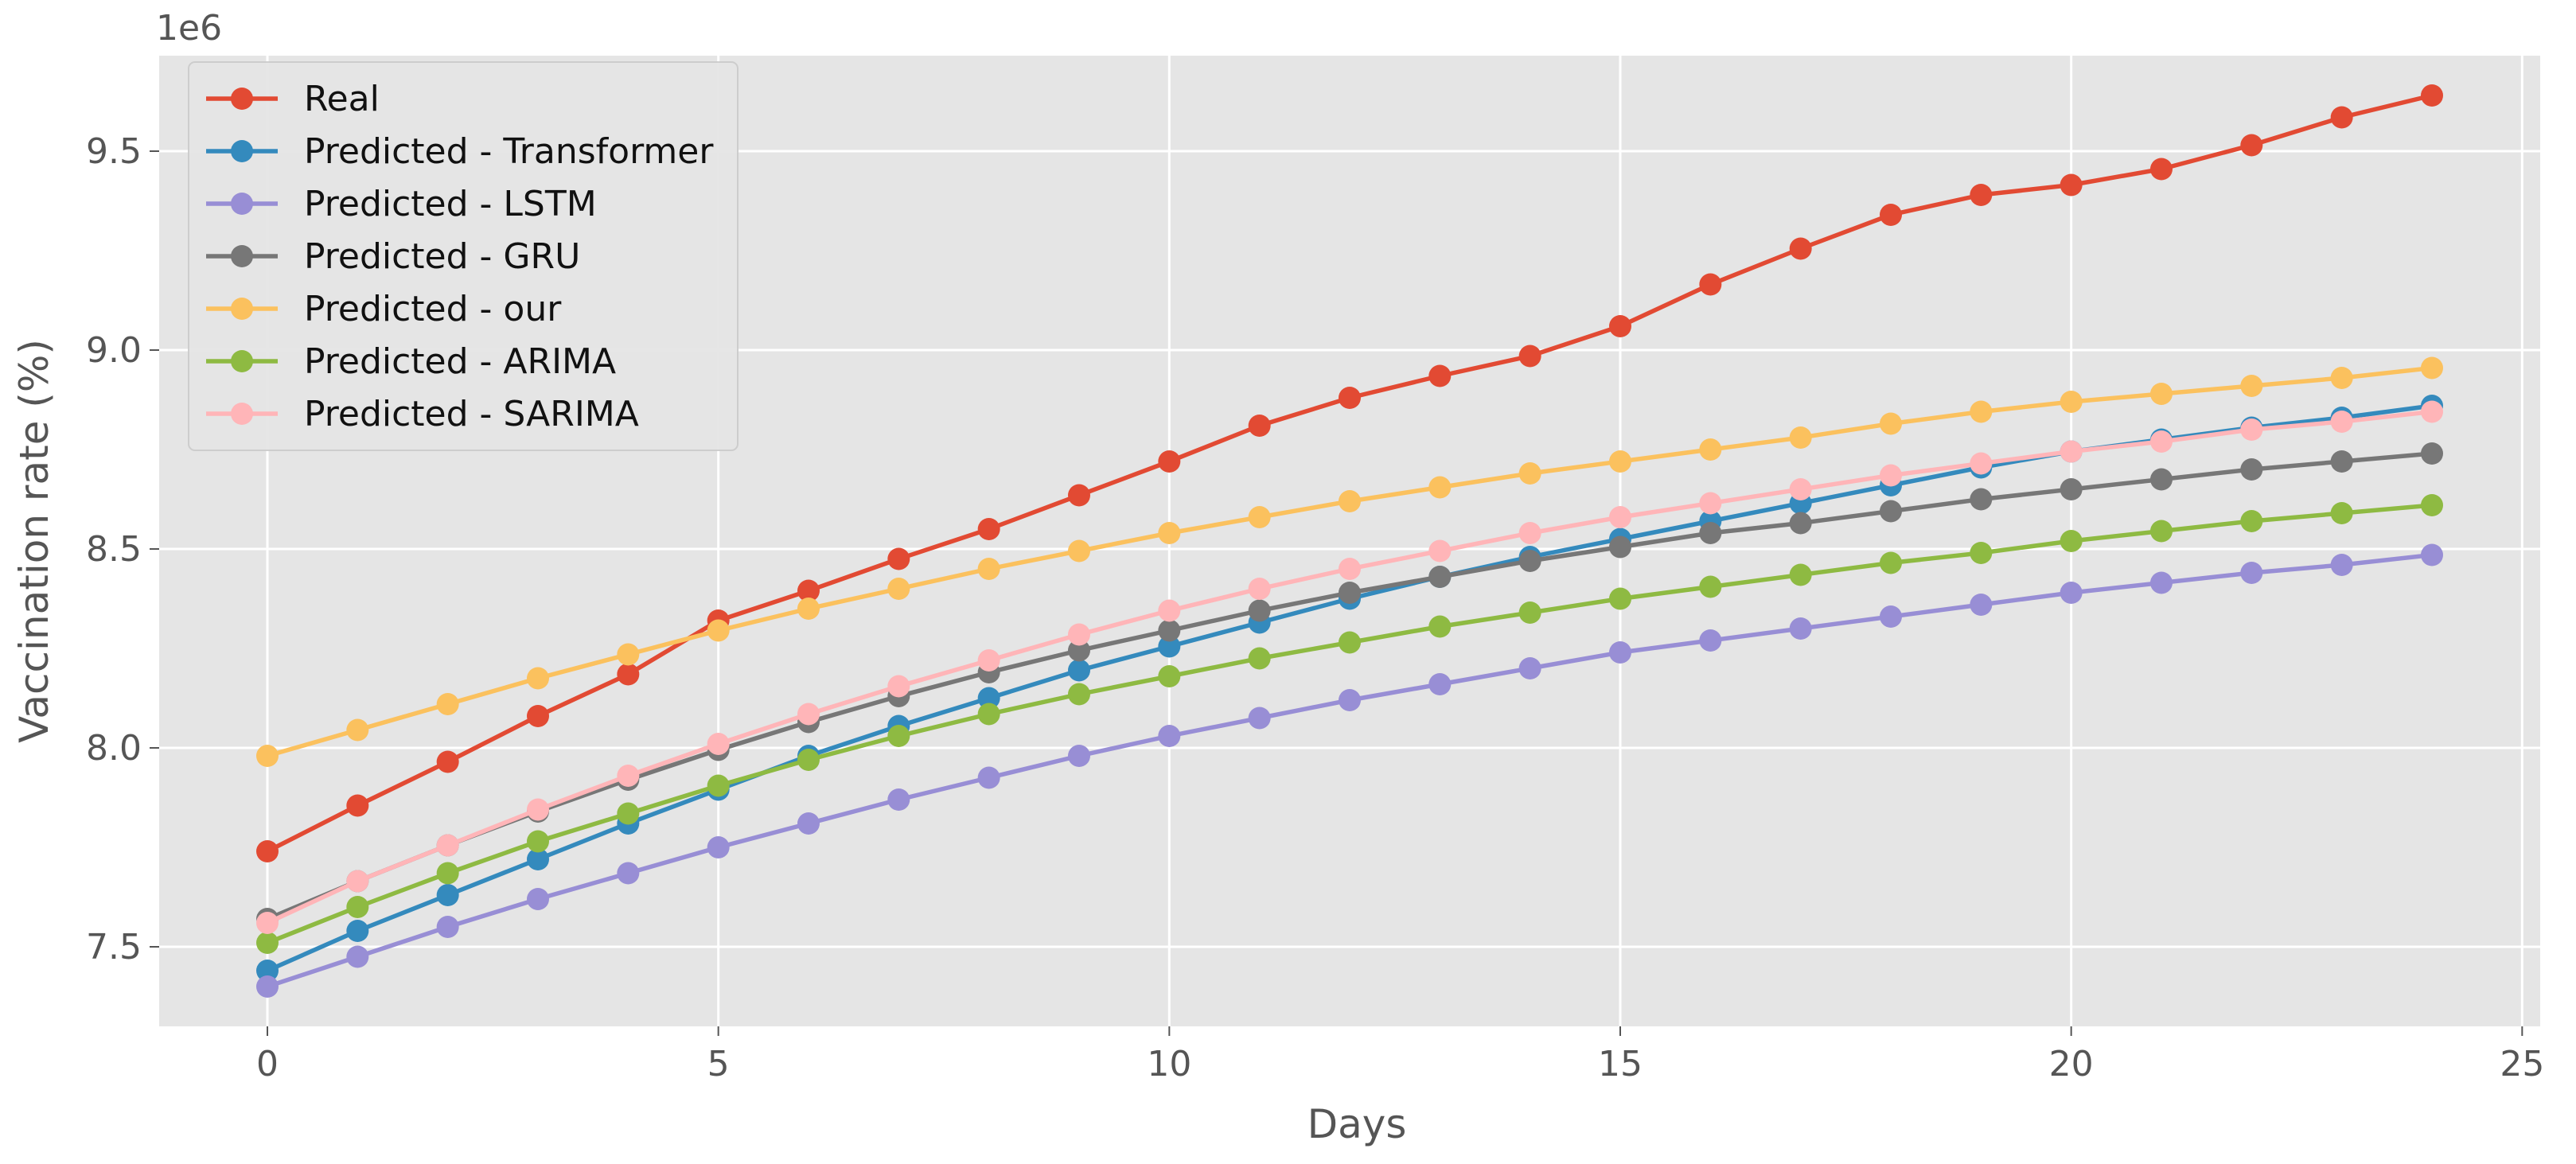 The width and height of the screenshot is (2576, 1164). I want to click on y-tick-label: 7.5, so click(114, 947).